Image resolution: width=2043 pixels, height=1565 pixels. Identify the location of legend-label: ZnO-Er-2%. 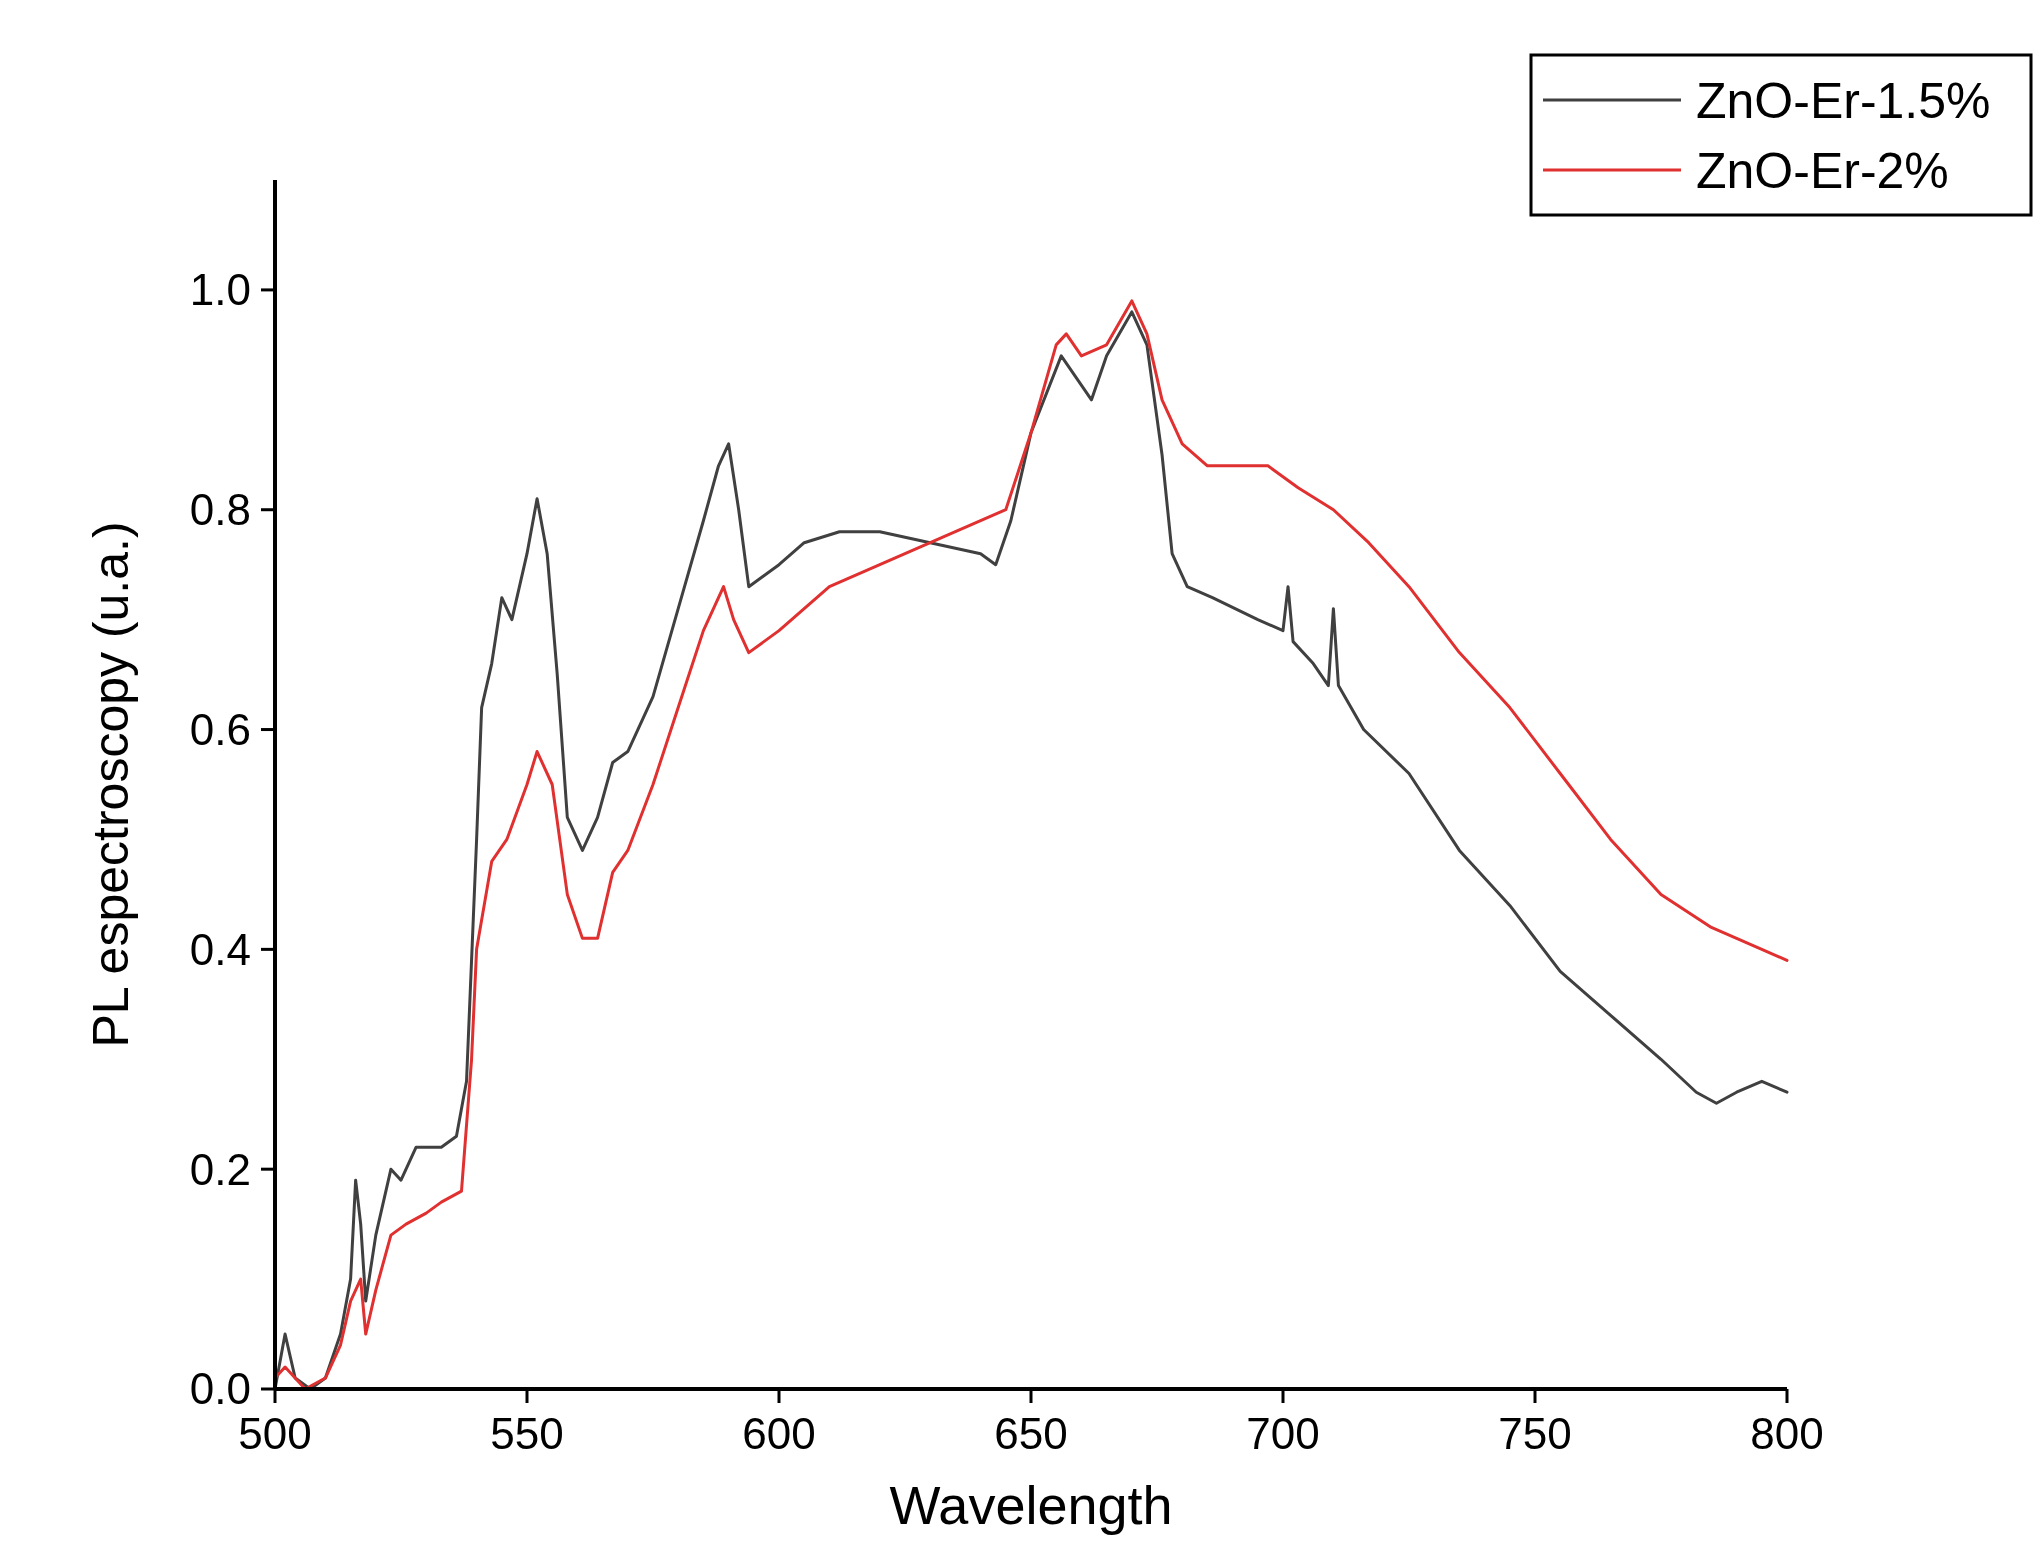
(1822, 170).